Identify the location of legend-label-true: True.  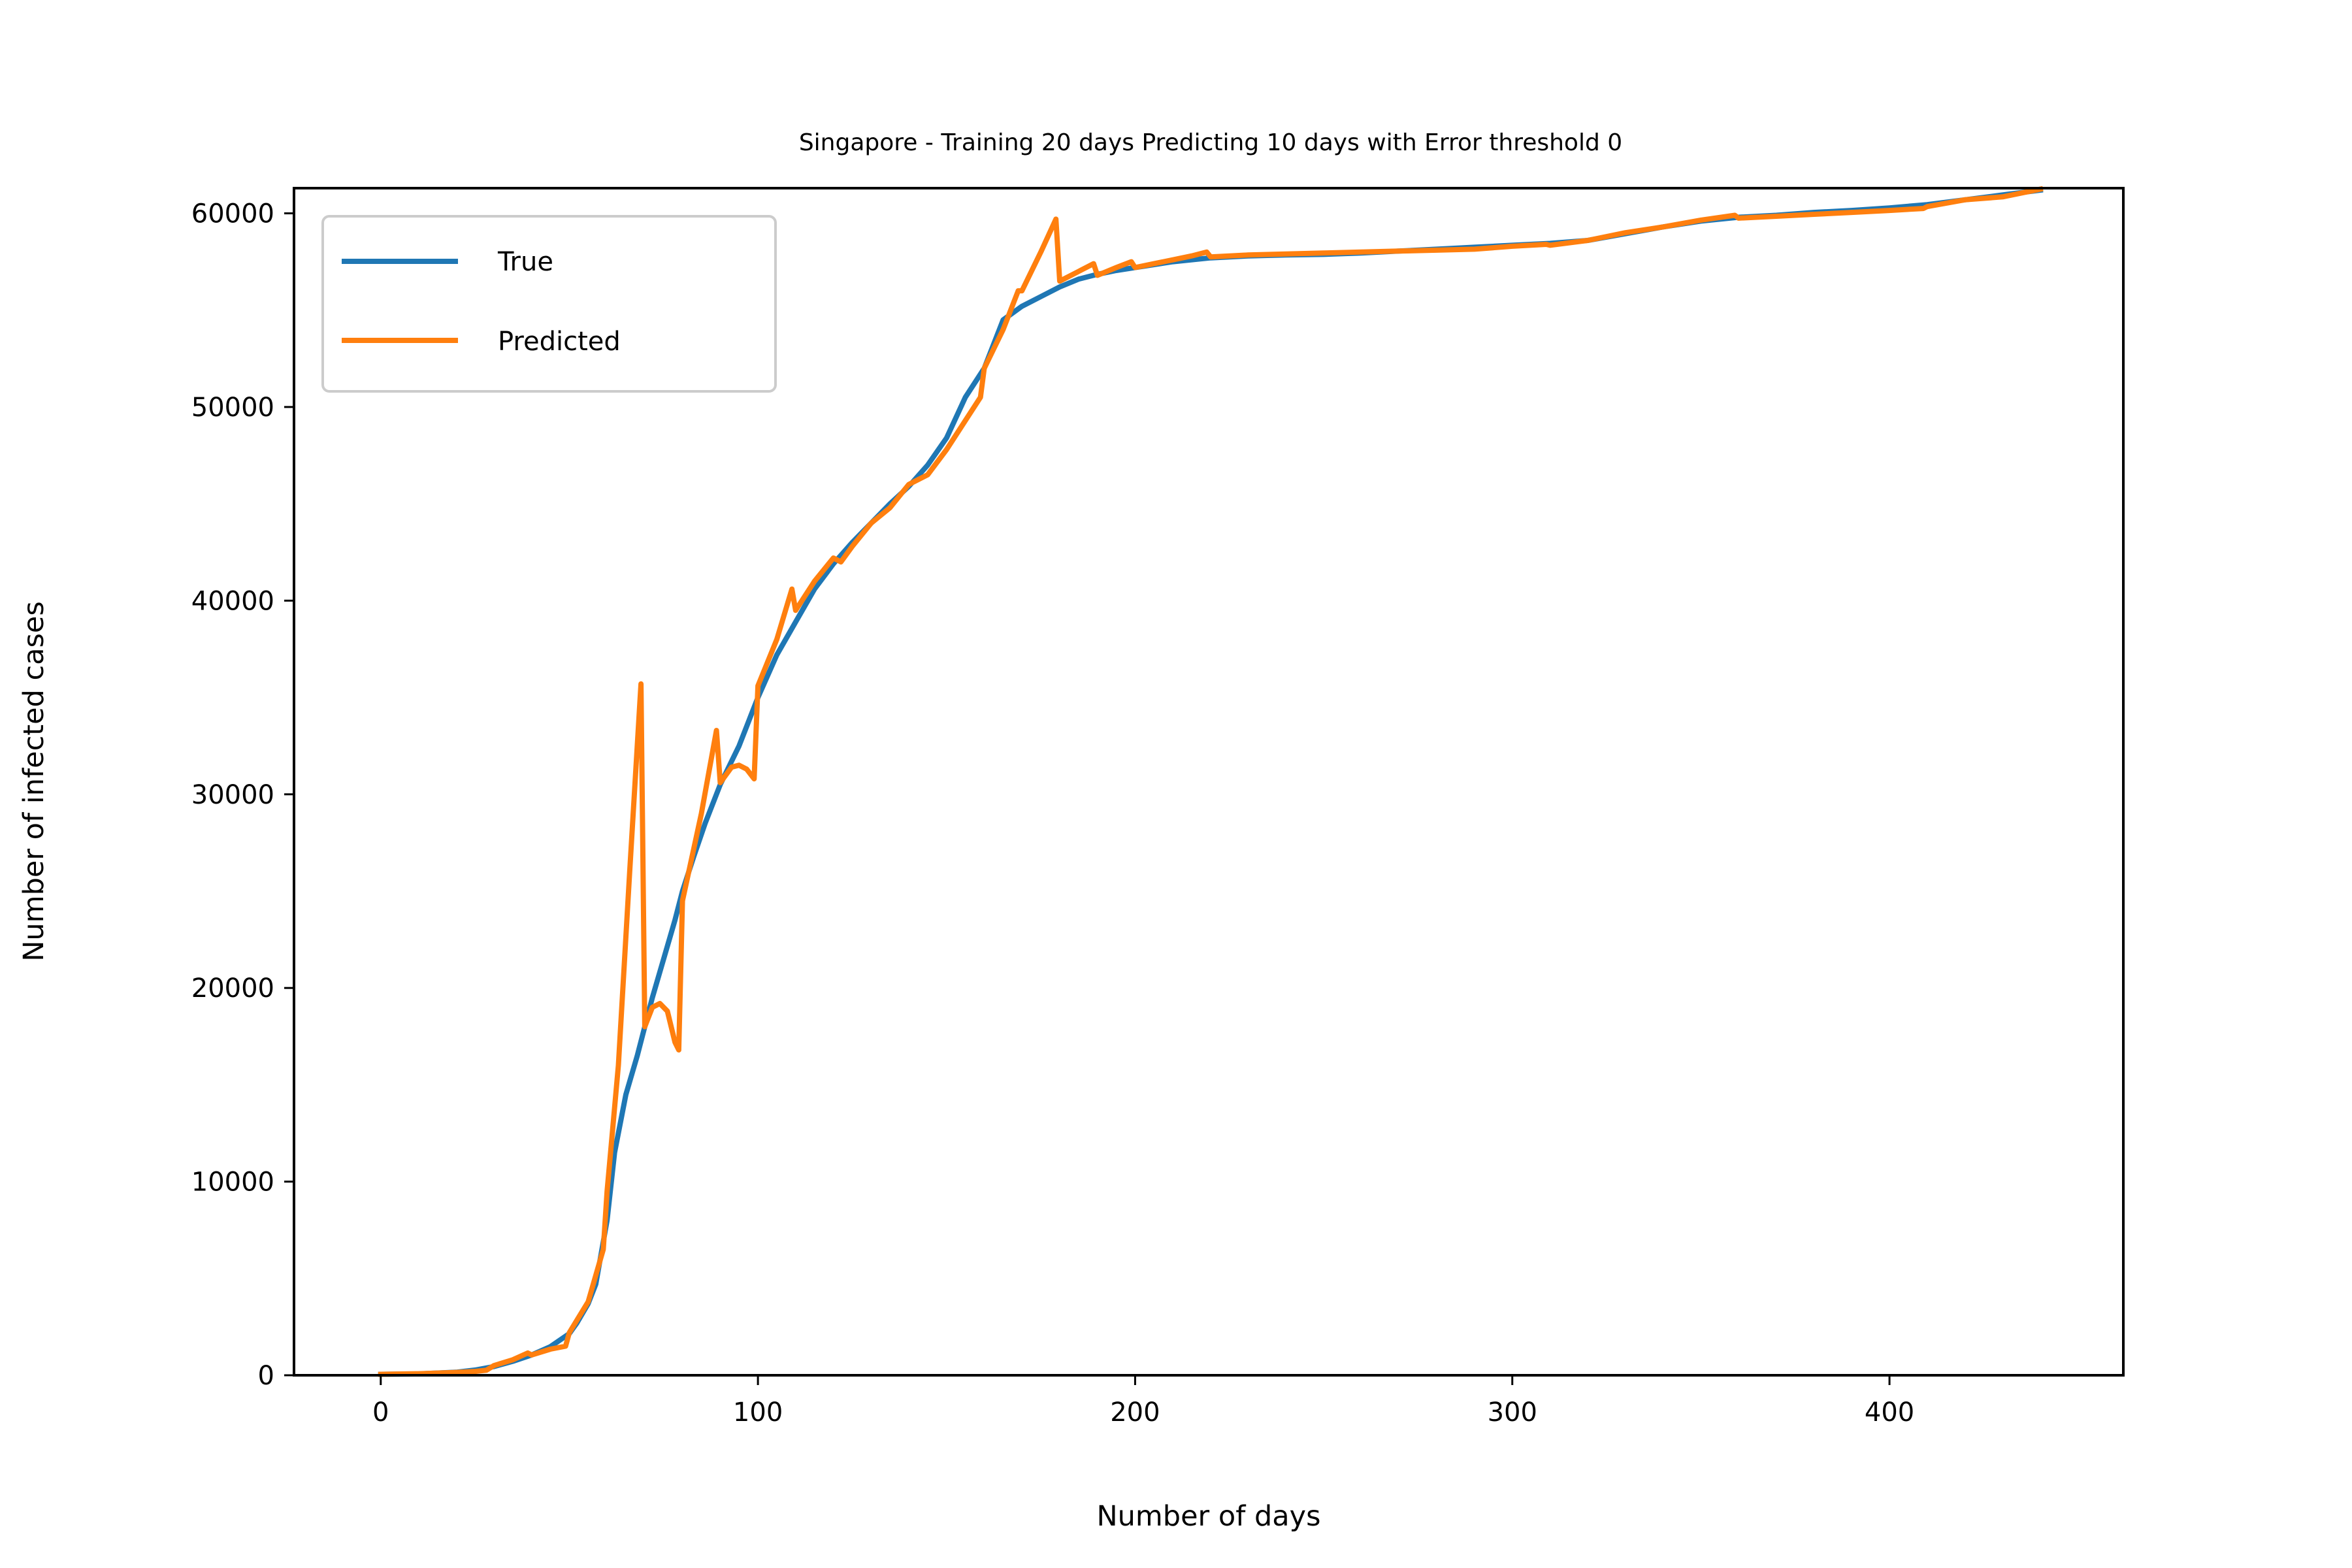
(525, 262).